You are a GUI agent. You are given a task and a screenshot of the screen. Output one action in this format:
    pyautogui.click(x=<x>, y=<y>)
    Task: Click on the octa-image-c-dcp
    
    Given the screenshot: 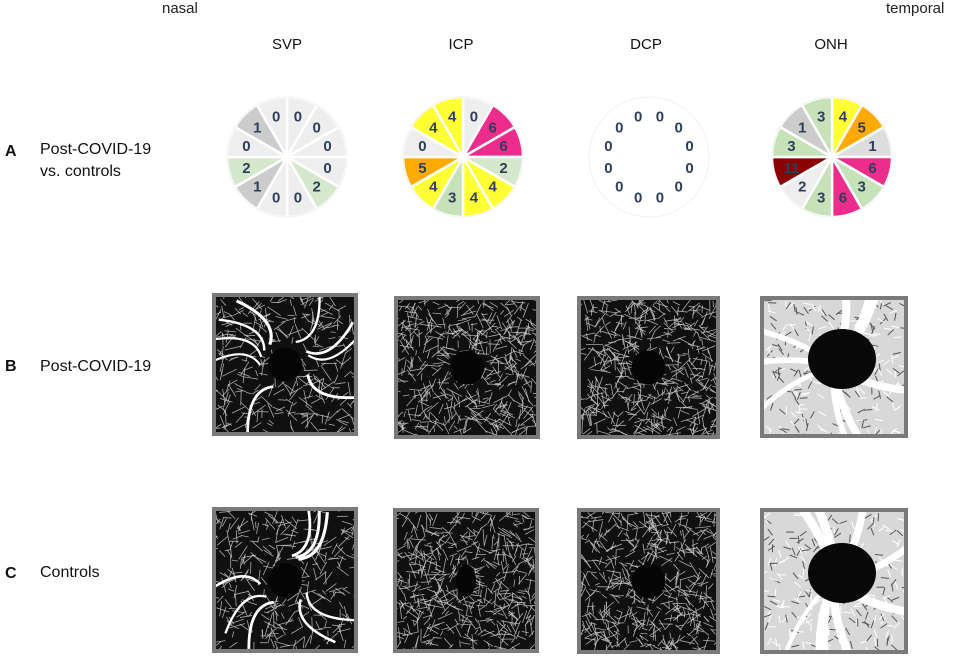 What is the action you would take?
    pyautogui.click(x=648, y=581)
    